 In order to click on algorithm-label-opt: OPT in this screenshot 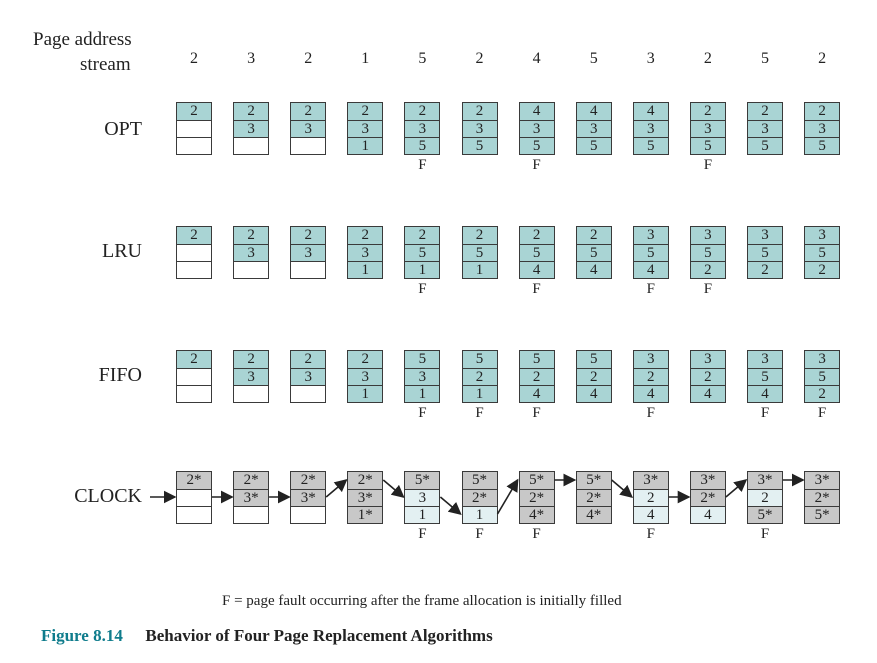, I will do `click(123, 129)`.